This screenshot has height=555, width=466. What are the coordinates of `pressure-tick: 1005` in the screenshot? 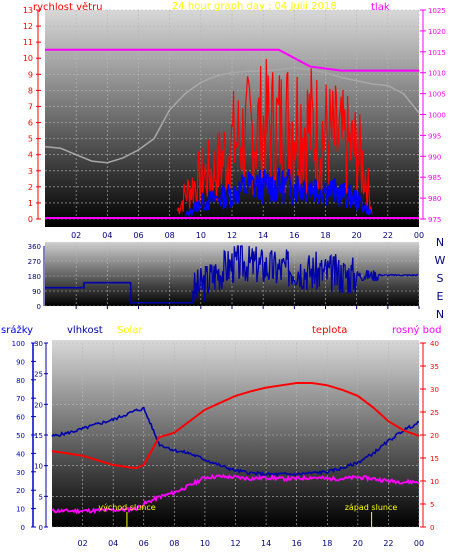 It's located at (437, 95).